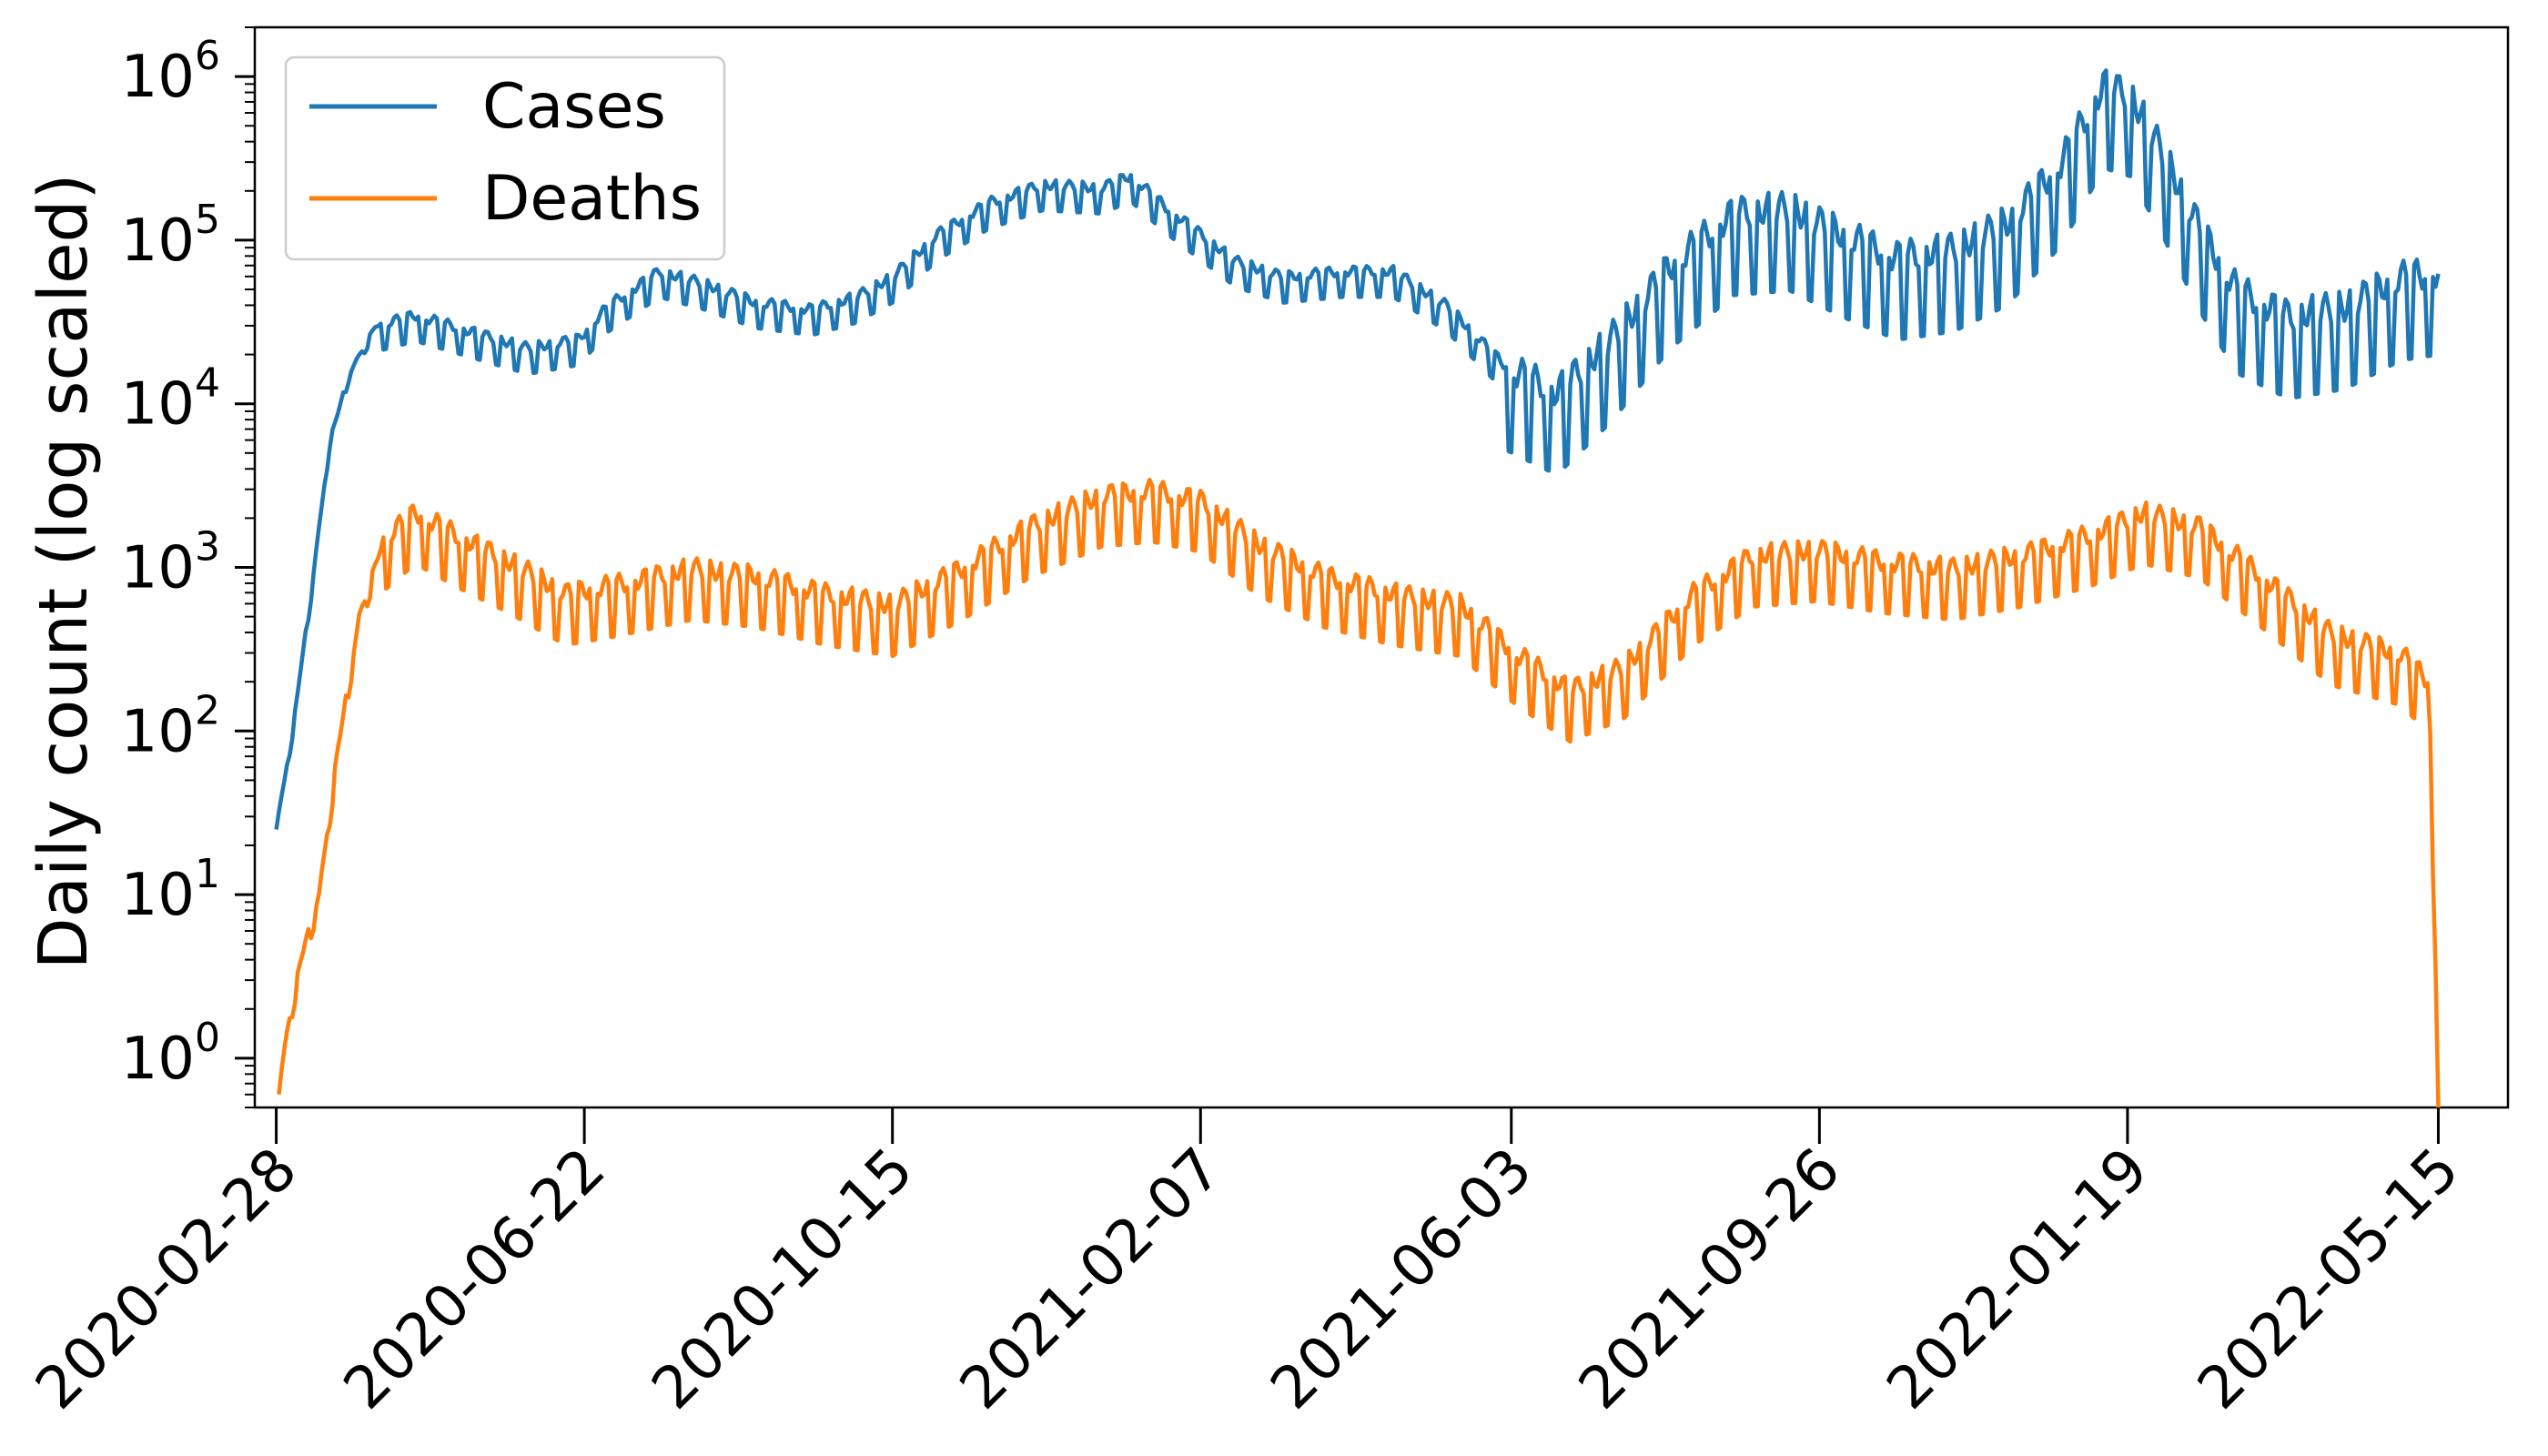 This screenshot has width=2548, height=1456. What do you see at coordinates (783, 1279) in the screenshot?
I see `x-tick-label: 2020-10-15` at bounding box center [783, 1279].